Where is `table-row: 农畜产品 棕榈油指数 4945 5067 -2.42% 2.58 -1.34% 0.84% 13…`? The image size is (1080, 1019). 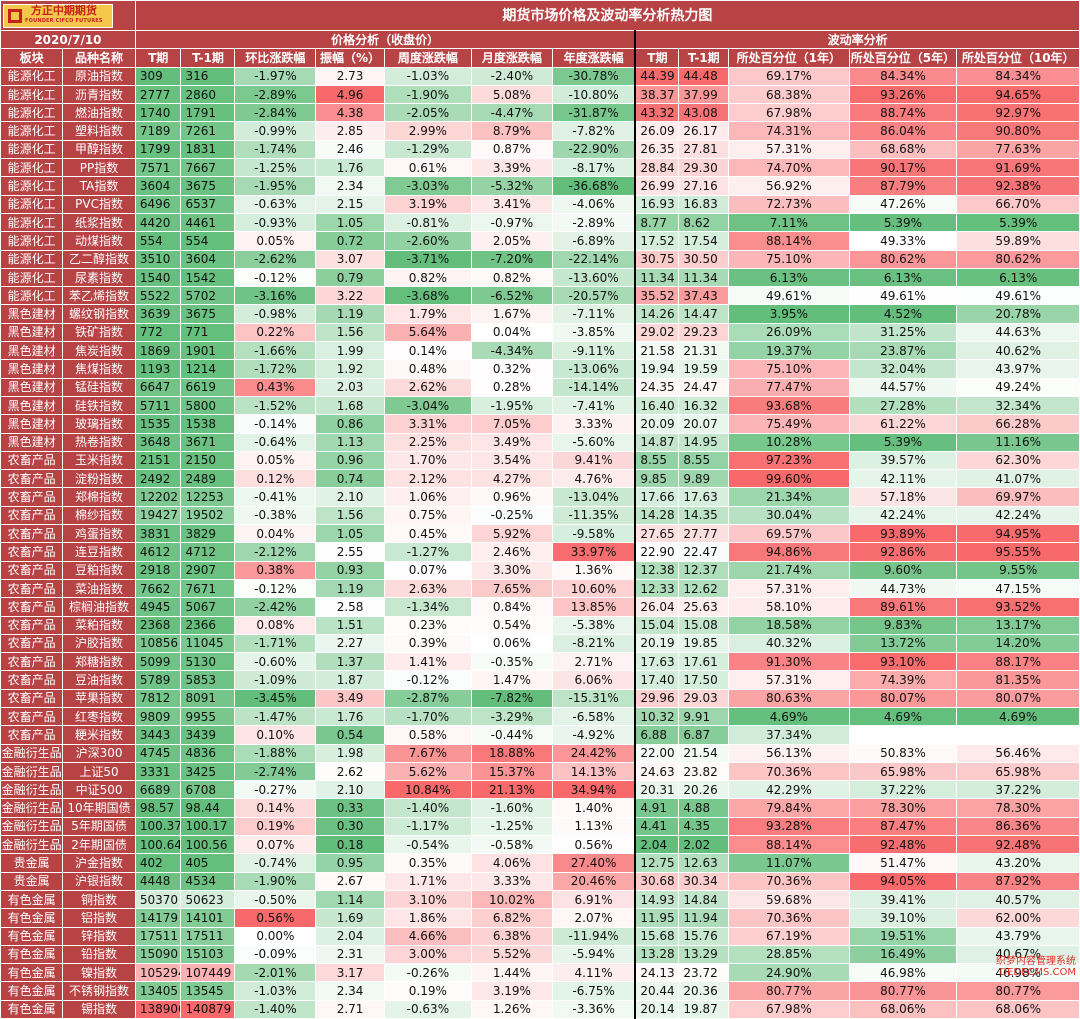 table-row: 农畜产品 棕榈油指数 4945 5067 -2.42% 2.58 -1.34% 0.84% 13… is located at coordinates (540, 607).